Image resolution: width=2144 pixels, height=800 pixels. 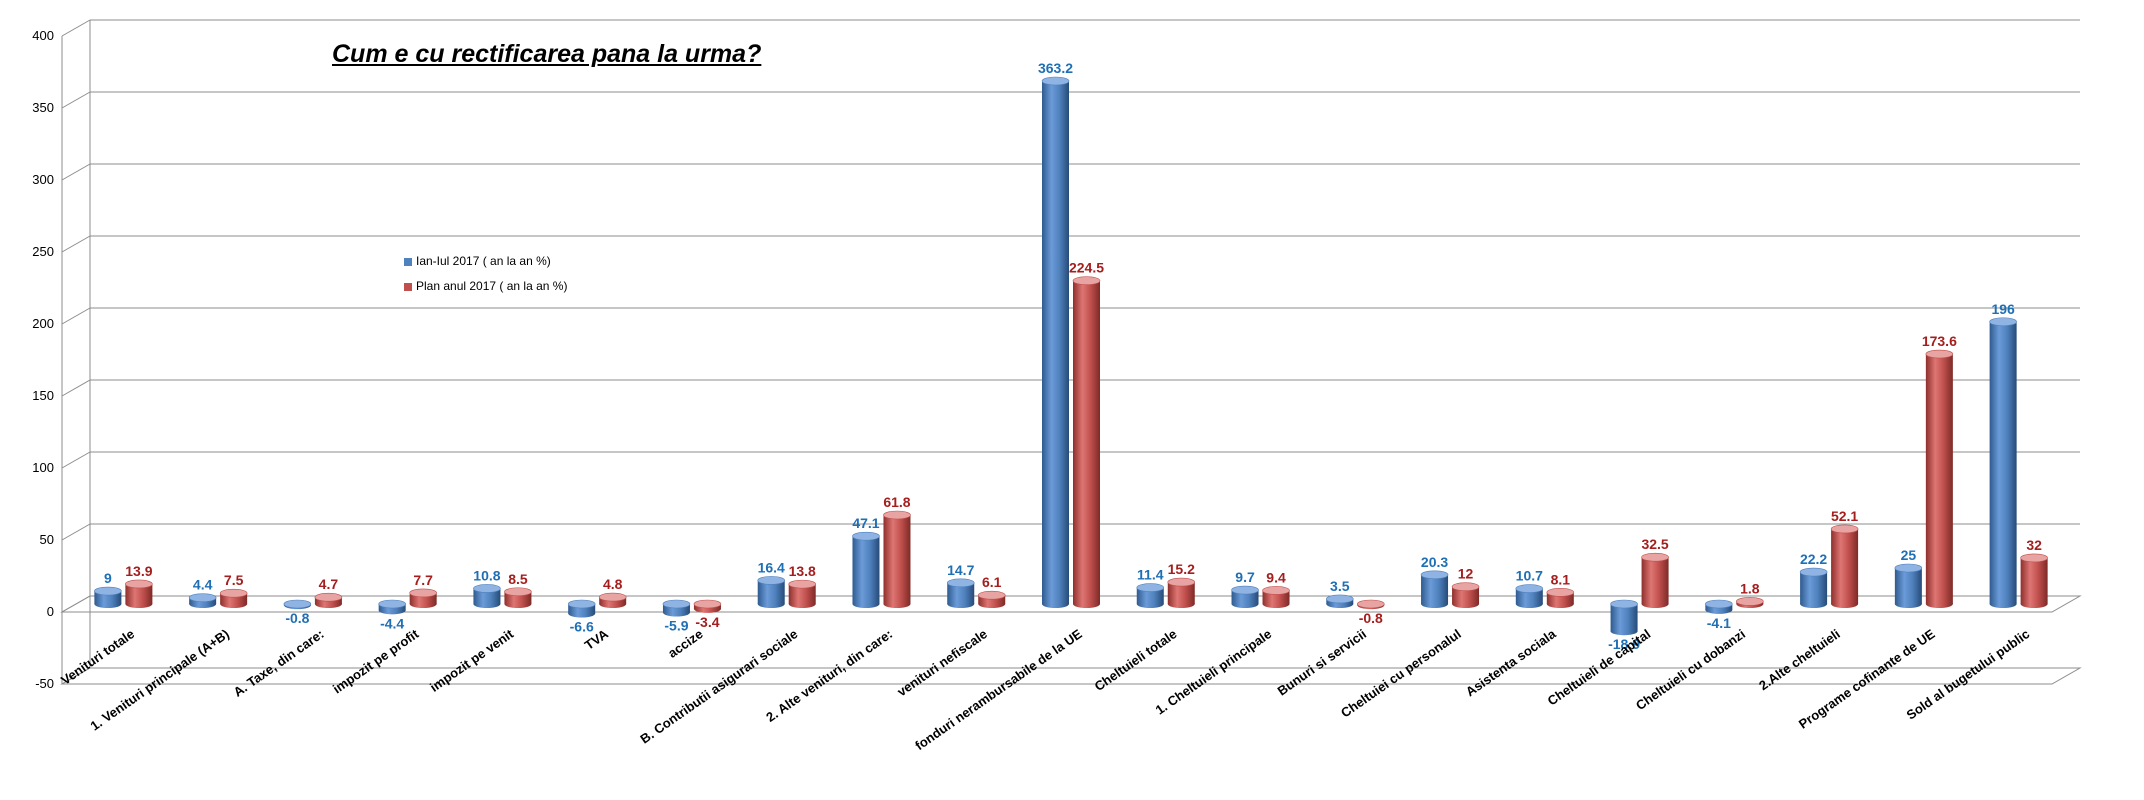 What do you see at coordinates (43, 467) in the screenshot?
I see `y-tick-label: 100` at bounding box center [43, 467].